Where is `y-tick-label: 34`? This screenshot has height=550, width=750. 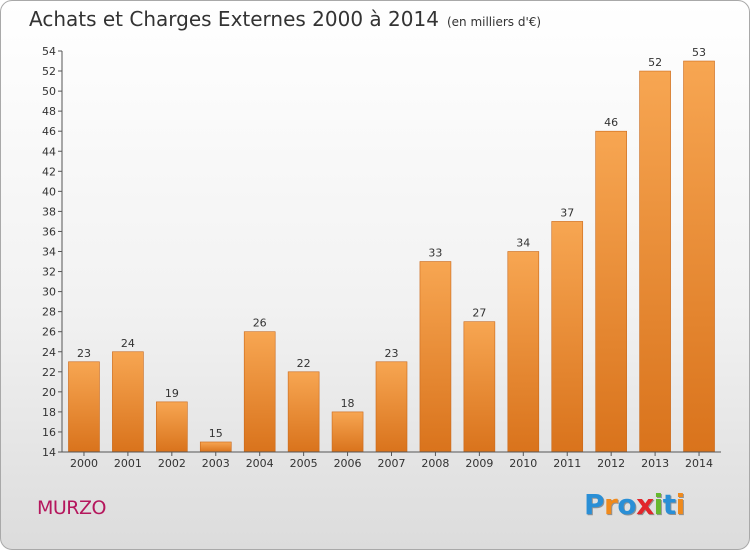 y-tick-label: 34 is located at coordinates (49, 252).